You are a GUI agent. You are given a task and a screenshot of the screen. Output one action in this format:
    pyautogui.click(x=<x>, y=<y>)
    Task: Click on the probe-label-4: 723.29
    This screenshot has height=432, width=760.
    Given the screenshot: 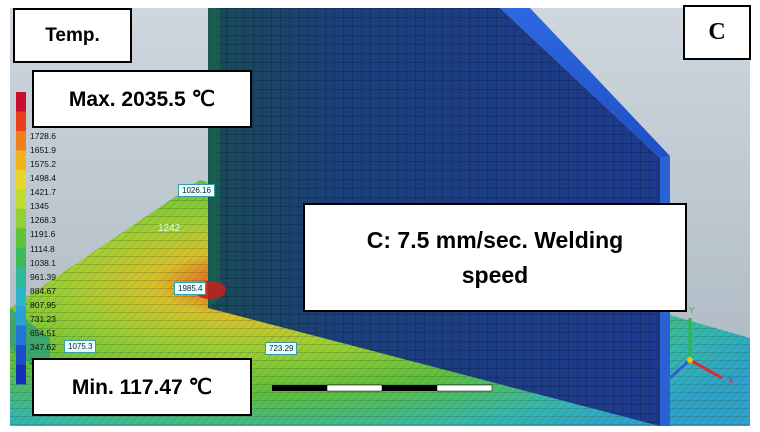 What is the action you would take?
    pyautogui.click(x=281, y=348)
    